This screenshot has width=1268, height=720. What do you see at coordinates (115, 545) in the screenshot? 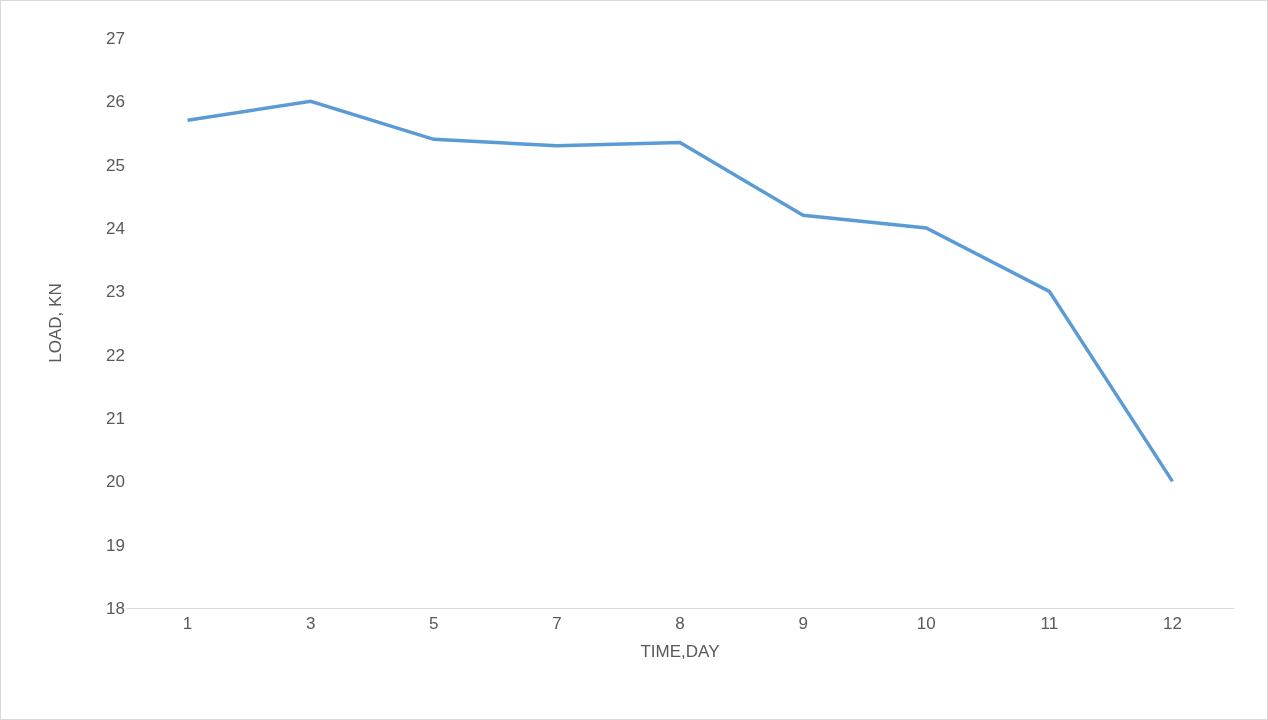
I see `y-tick-label: 19` at bounding box center [115, 545].